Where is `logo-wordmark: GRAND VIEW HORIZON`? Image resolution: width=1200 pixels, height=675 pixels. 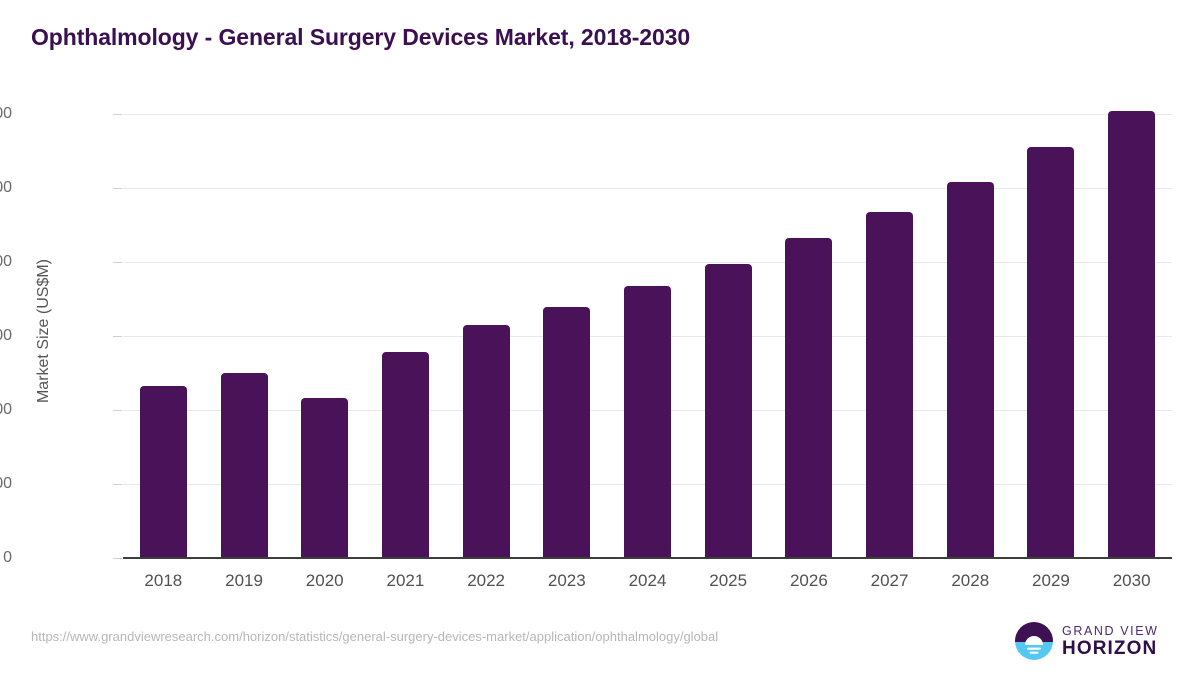
logo-wordmark: GRAND VIEW HORIZON is located at coordinates (1110, 641).